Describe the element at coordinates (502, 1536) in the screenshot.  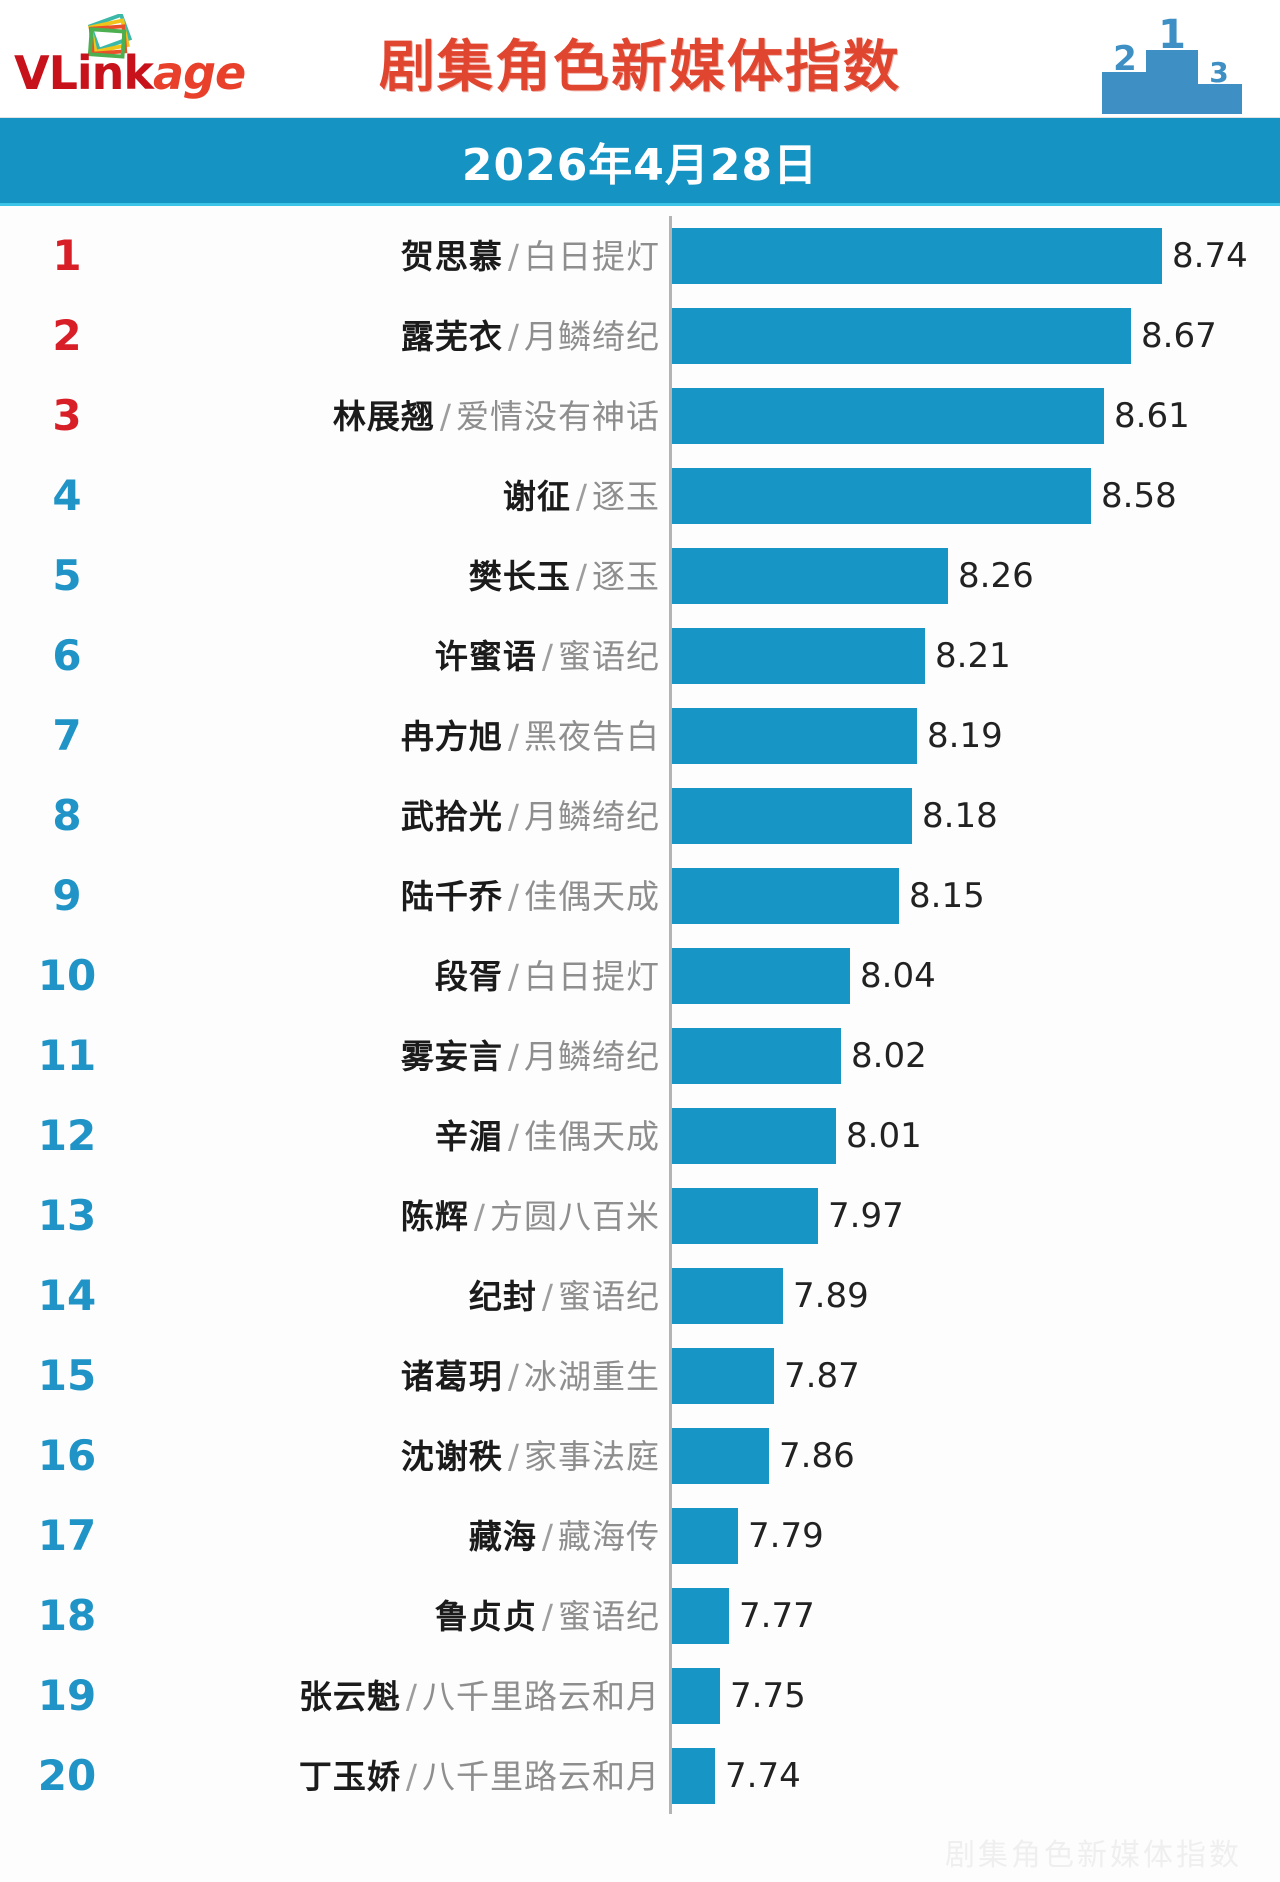
I see `character-name: 藏海` at that location.